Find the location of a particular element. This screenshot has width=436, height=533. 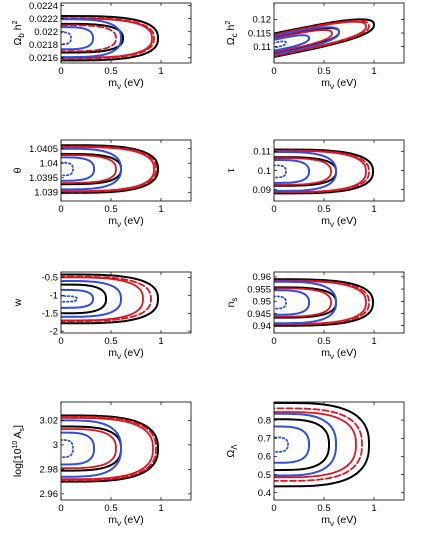

y-tick-label: 2.98 is located at coordinates (49, 470).